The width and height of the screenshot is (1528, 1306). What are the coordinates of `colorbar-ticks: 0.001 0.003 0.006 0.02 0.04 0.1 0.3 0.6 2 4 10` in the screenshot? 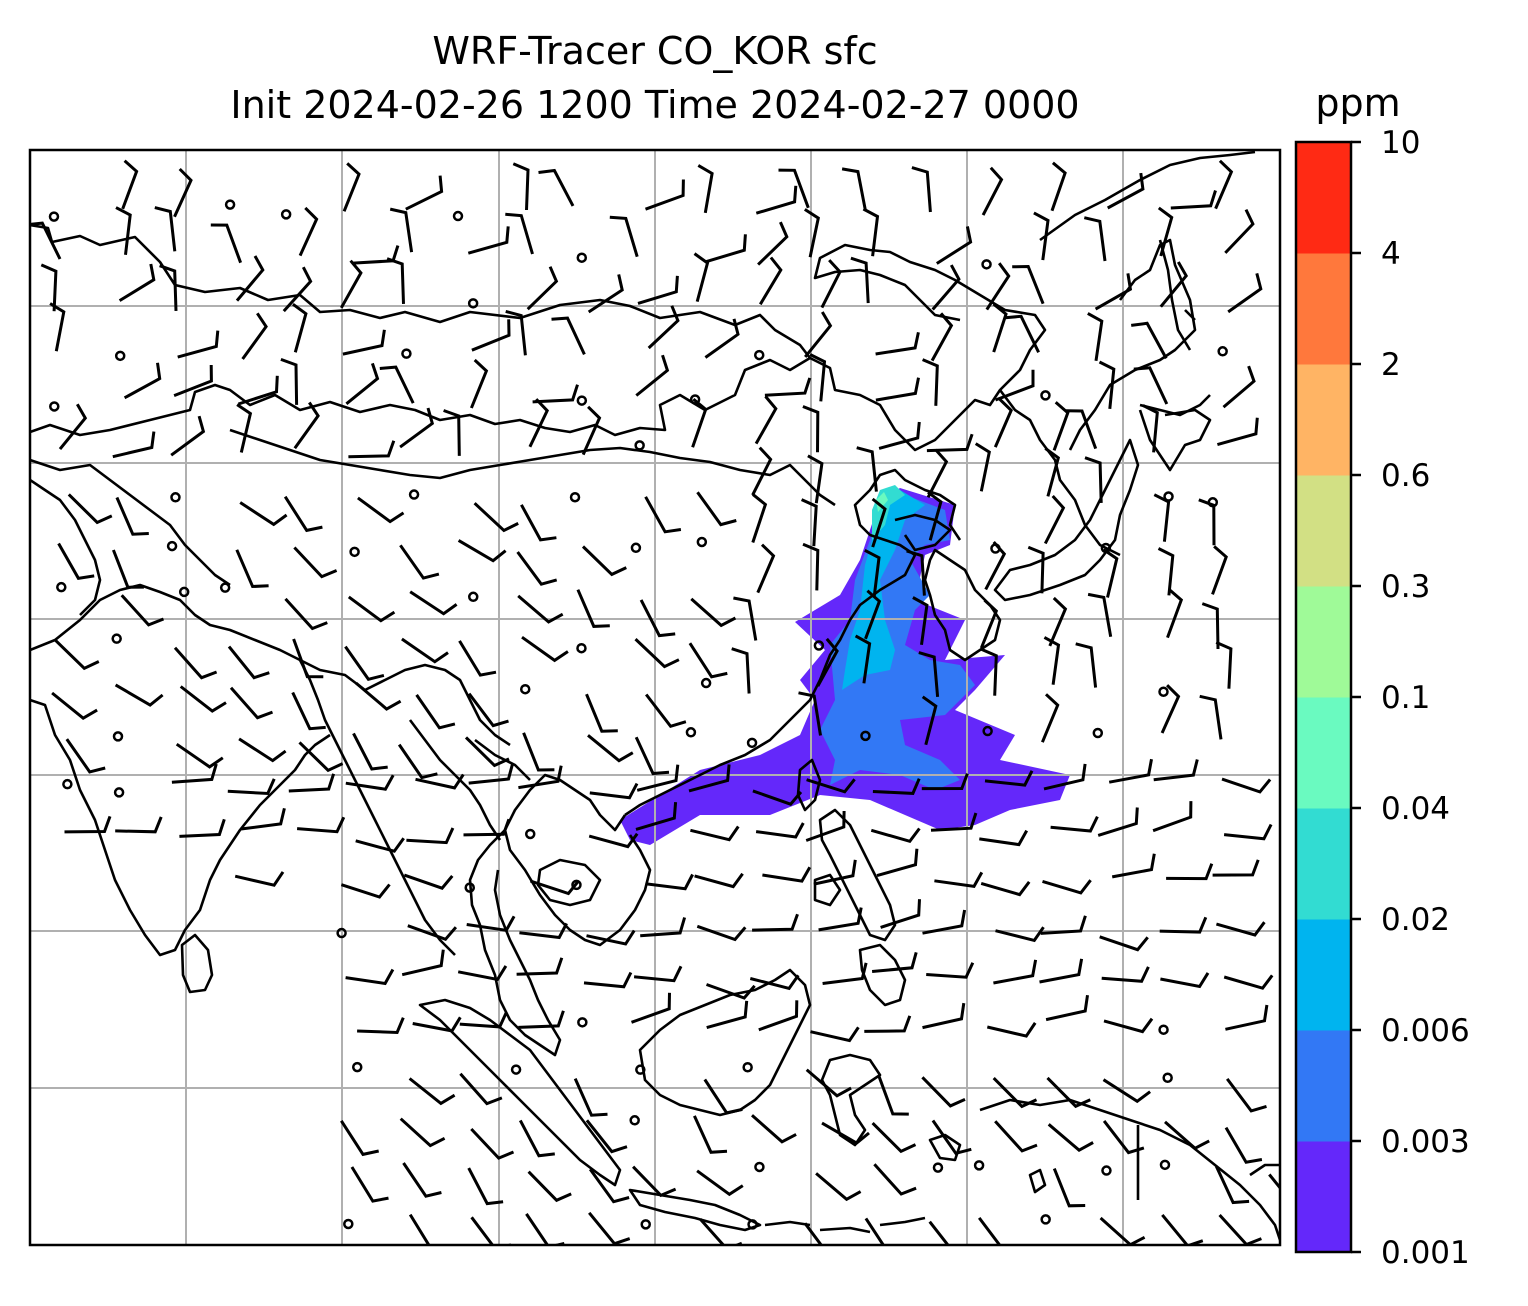 It's located at (1410, 698).